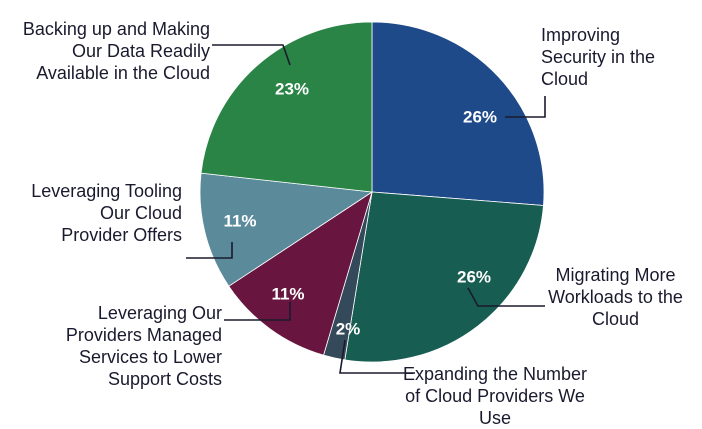  I want to click on category-label: Migrating More Workloads to the Cloud, so click(615, 297).